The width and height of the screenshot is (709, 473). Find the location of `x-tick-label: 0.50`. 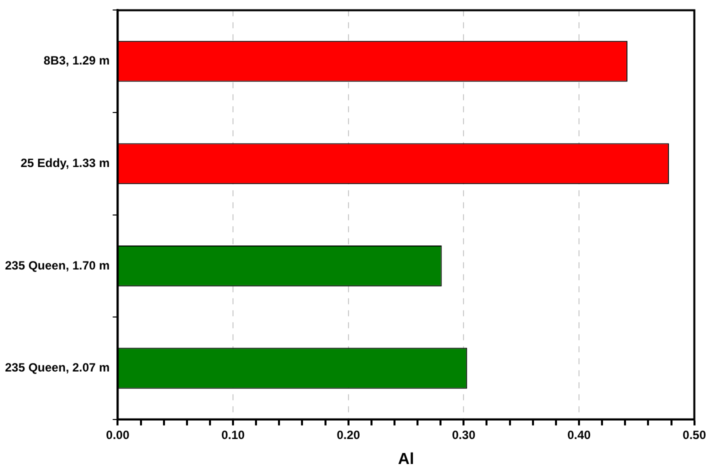

x-tick-label: 0.50 is located at coordinates (694, 435).